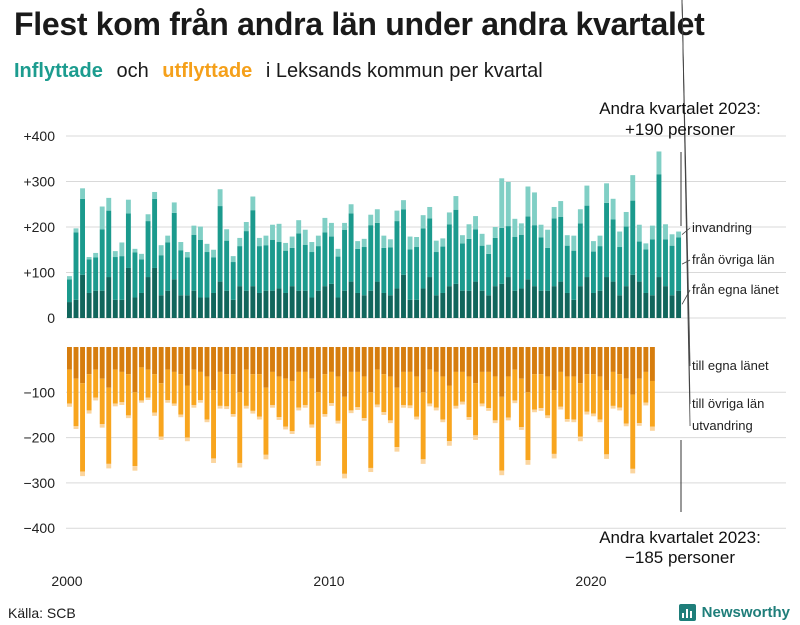 This screenshot has width=800, height=625. Describe the element at coordinates (590, 581) in the screenshot. I see `x-tick-label: 2020` at that location.